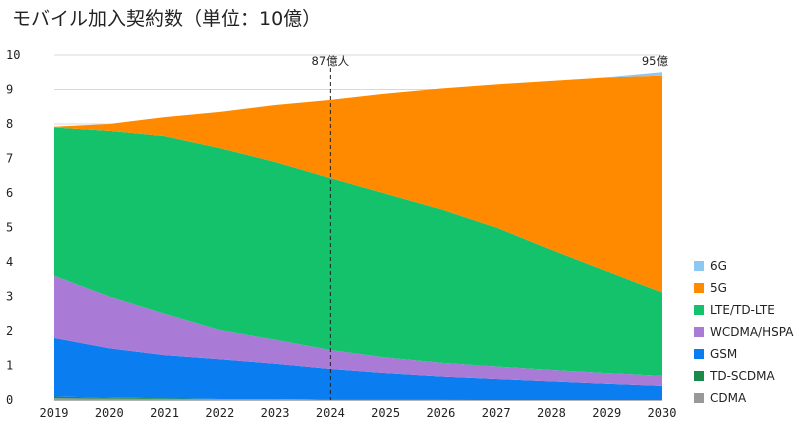 The height and width of the screenshot is (440, 800). What do you see at coordinates (331, 61) in the screenshot?
I see `annotation-label: 87億人` at bounding box center [331, 61].